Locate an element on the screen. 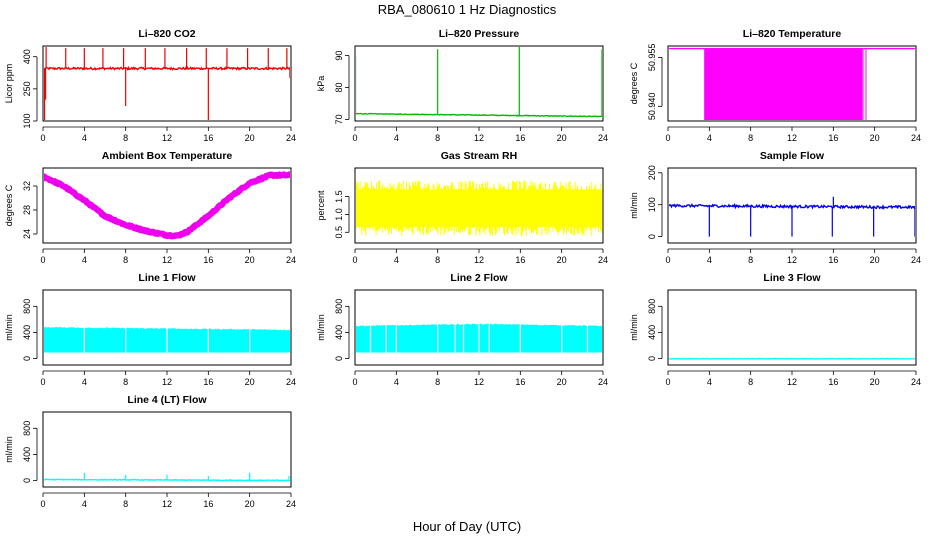 This screenshot has height=540, width=936. panel-5: Gas Stream RH 0 4 8 12 16 20 24 0.5 1.0 1.5 percent is located at coordinates (462, 207).